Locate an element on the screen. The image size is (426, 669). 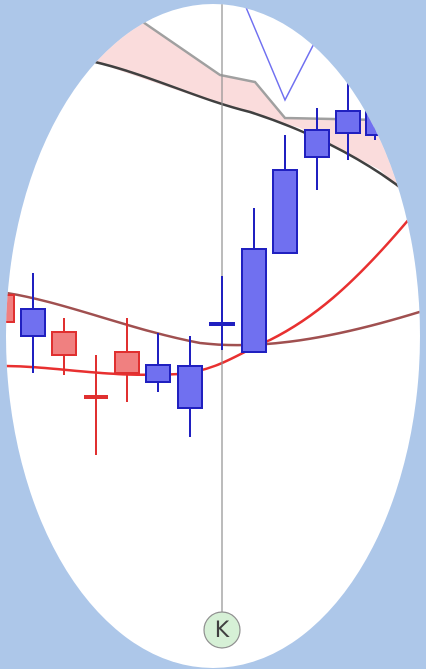
marker-circle is located at coordinates (222, 630).